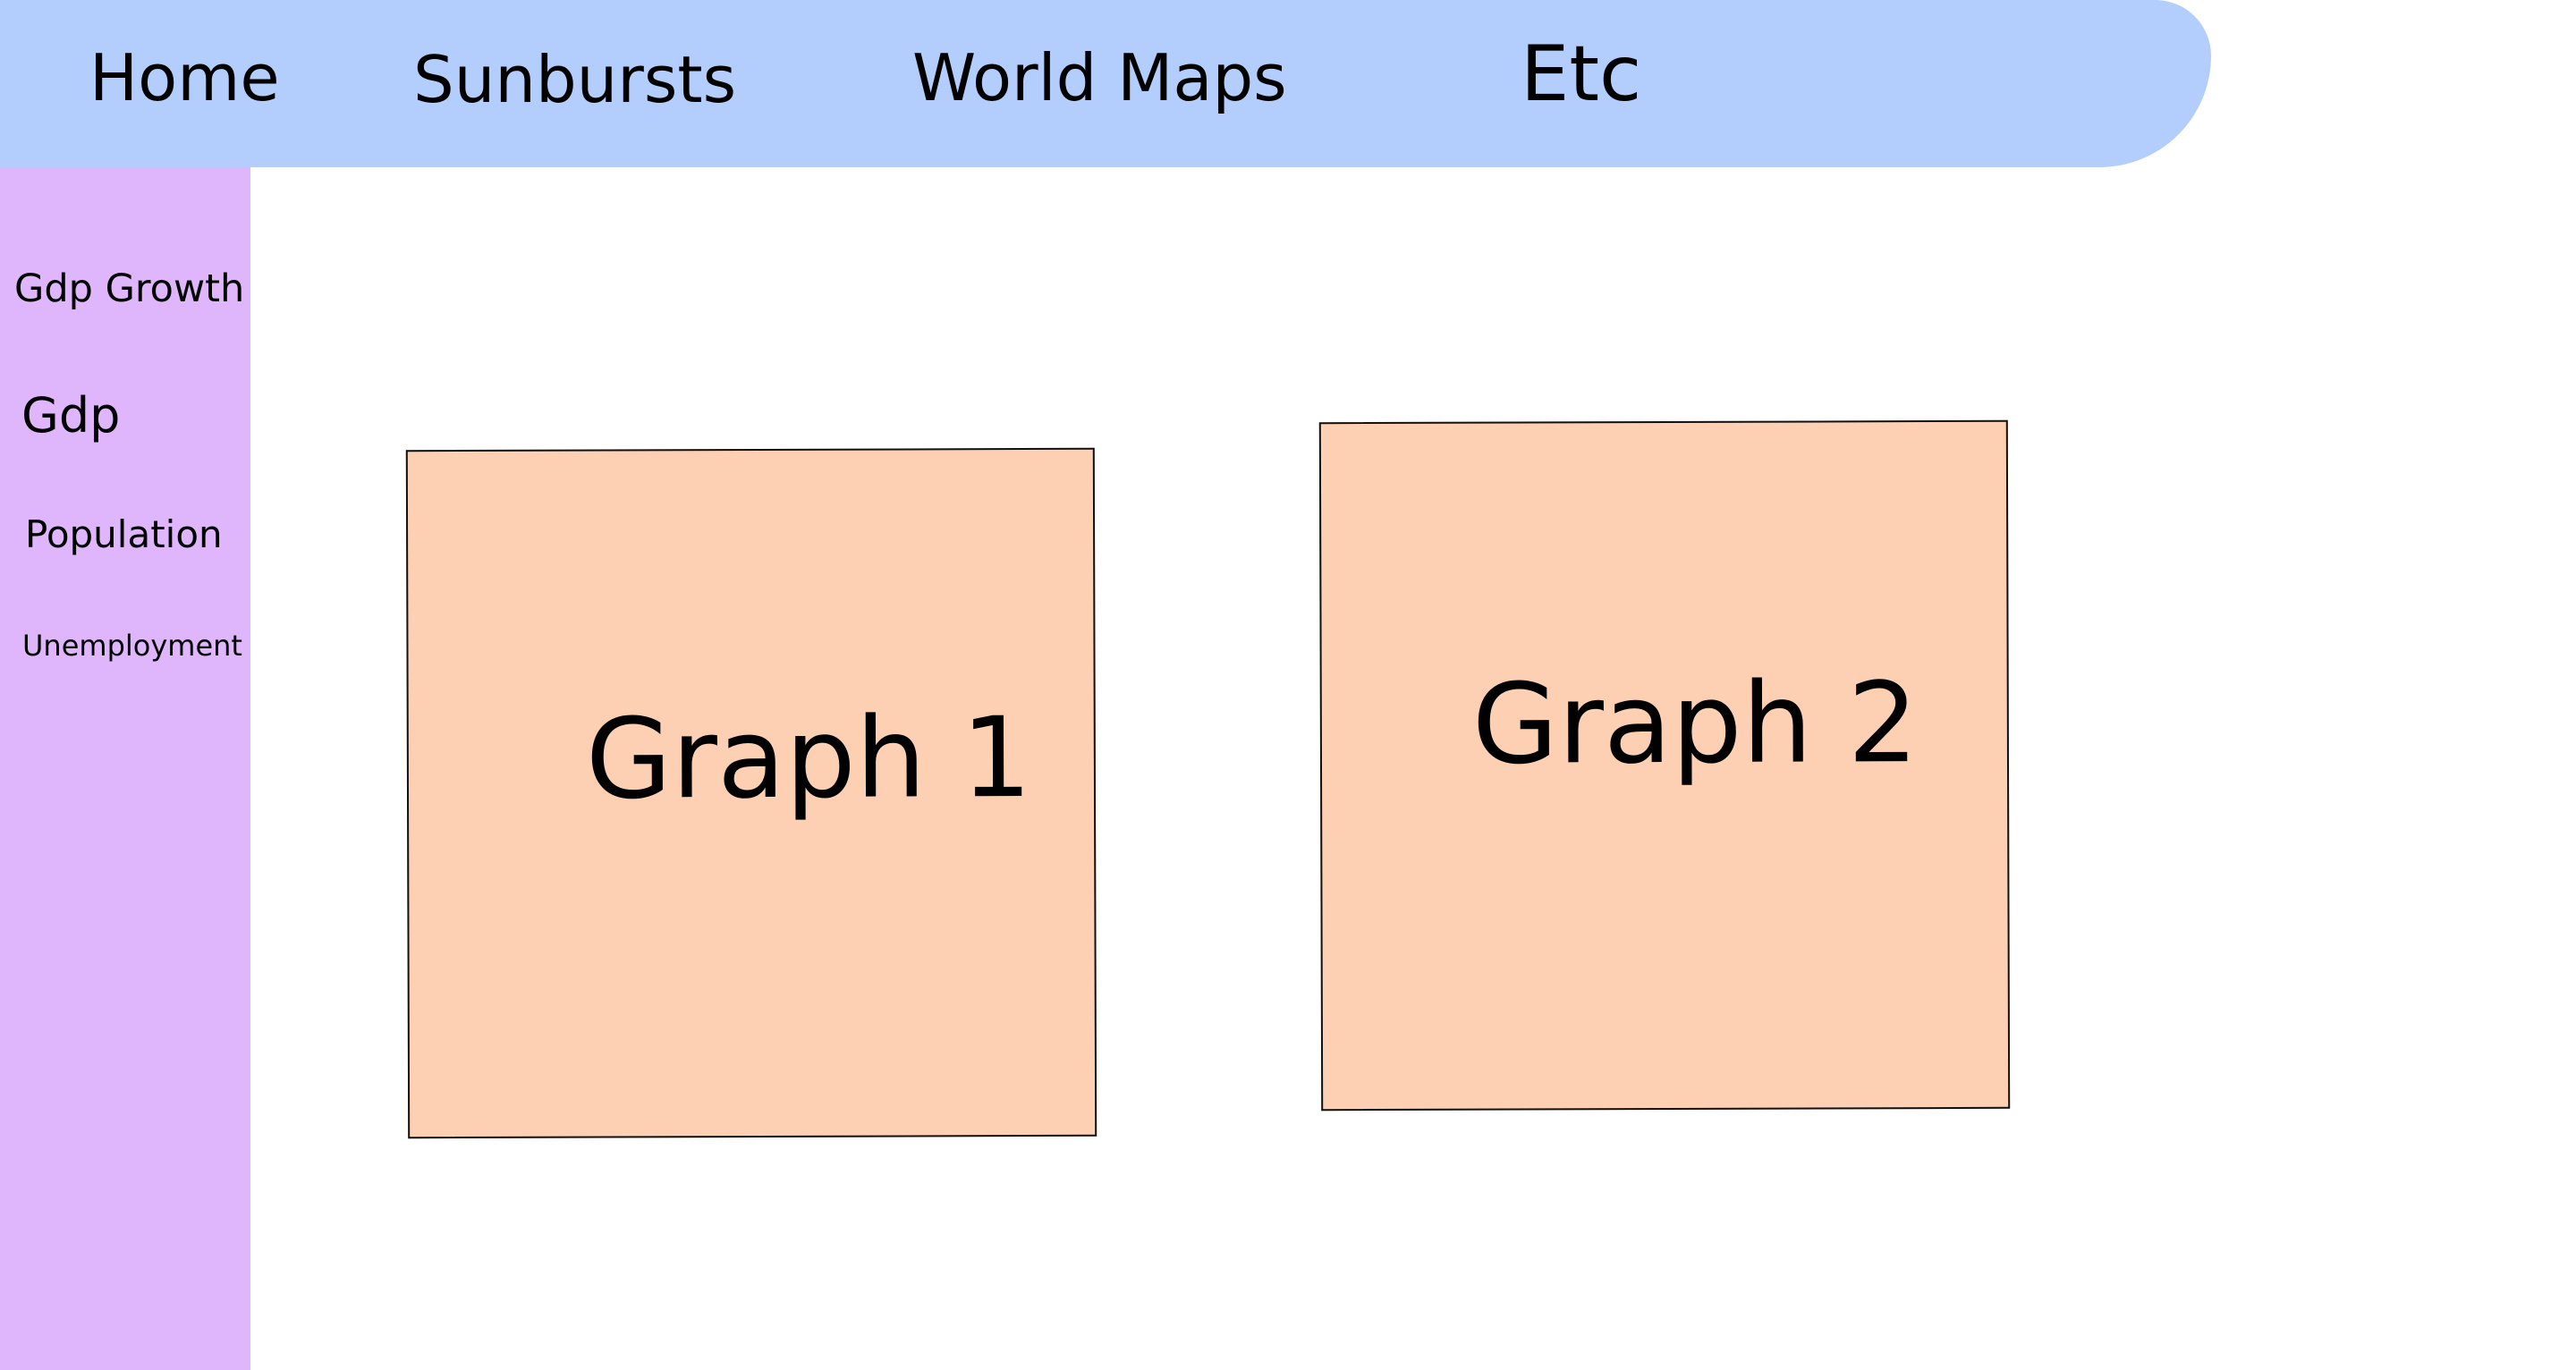 Image resolution: width=2576 pixels, height=1370 pixels. What do you see at coordinates (1581, 74) in the screenshot?
I see `nav-etc: Etc` at bounding box center [1581, 74].